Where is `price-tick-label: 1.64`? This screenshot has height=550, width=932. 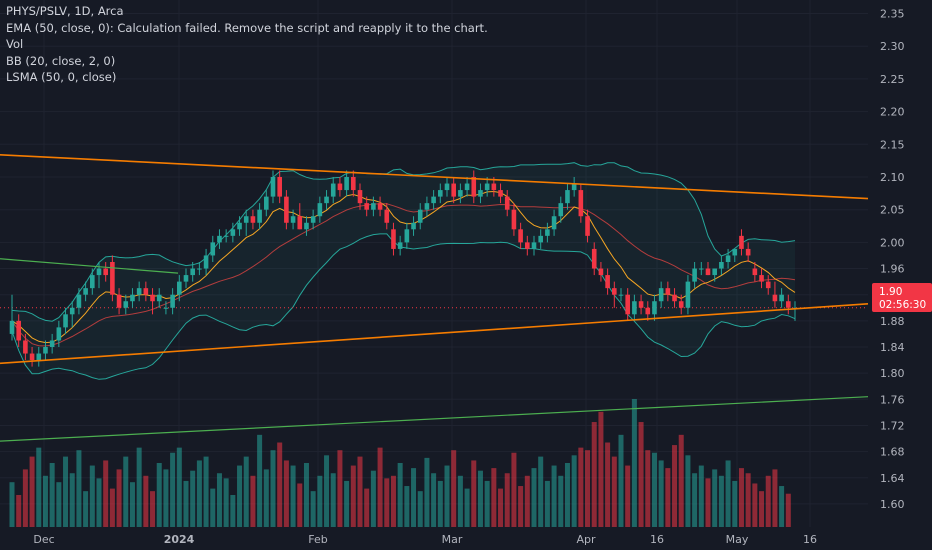 price-tick-label: 1.64 is located at coordinates (892, 478).